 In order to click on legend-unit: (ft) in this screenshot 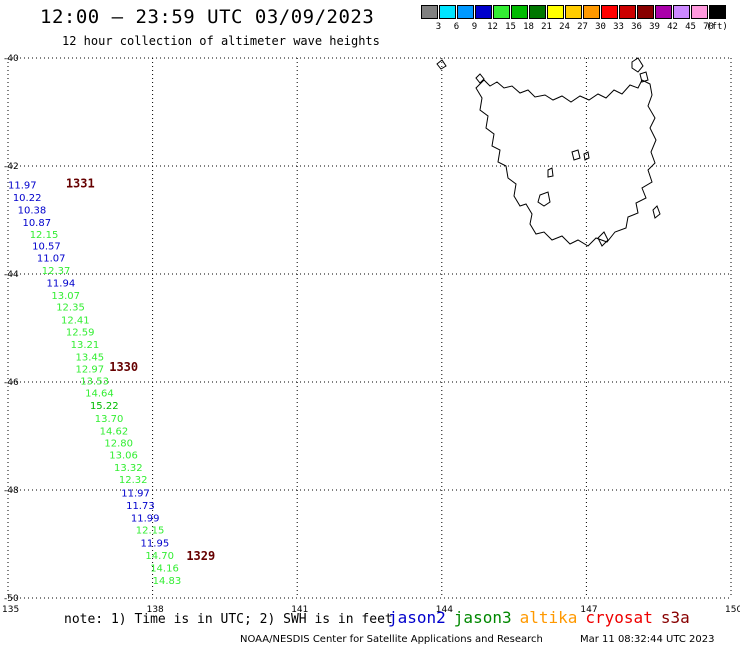, I will do `click(717, 27)`.